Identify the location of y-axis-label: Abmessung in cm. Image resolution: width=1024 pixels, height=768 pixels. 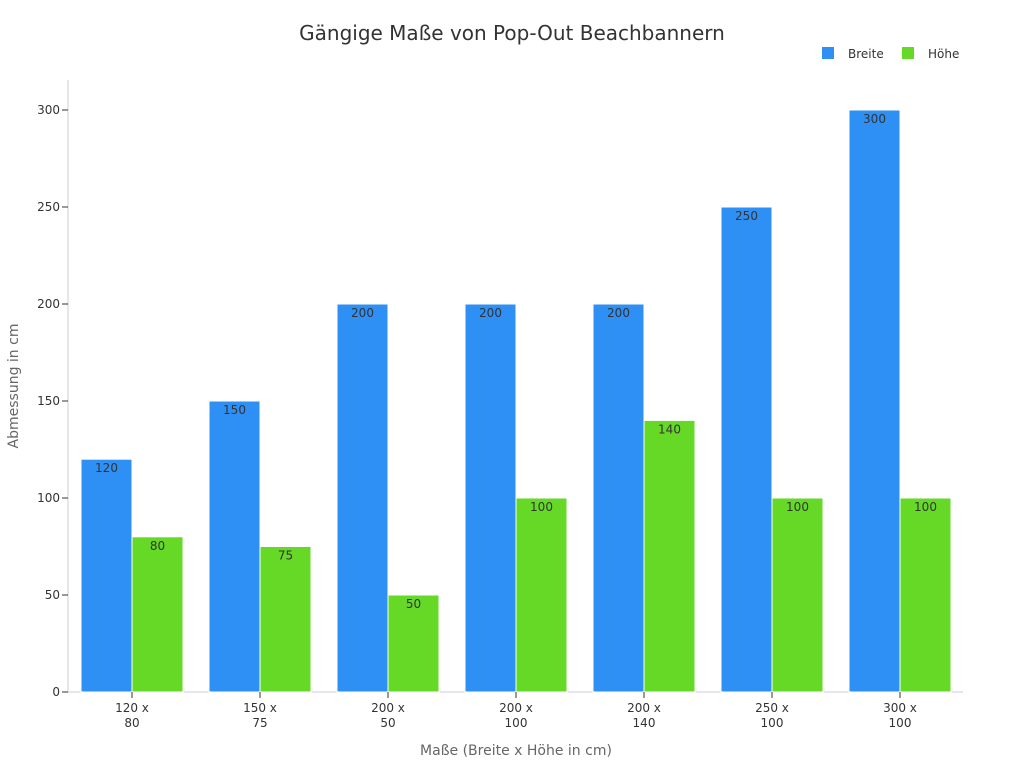
(14, 386).